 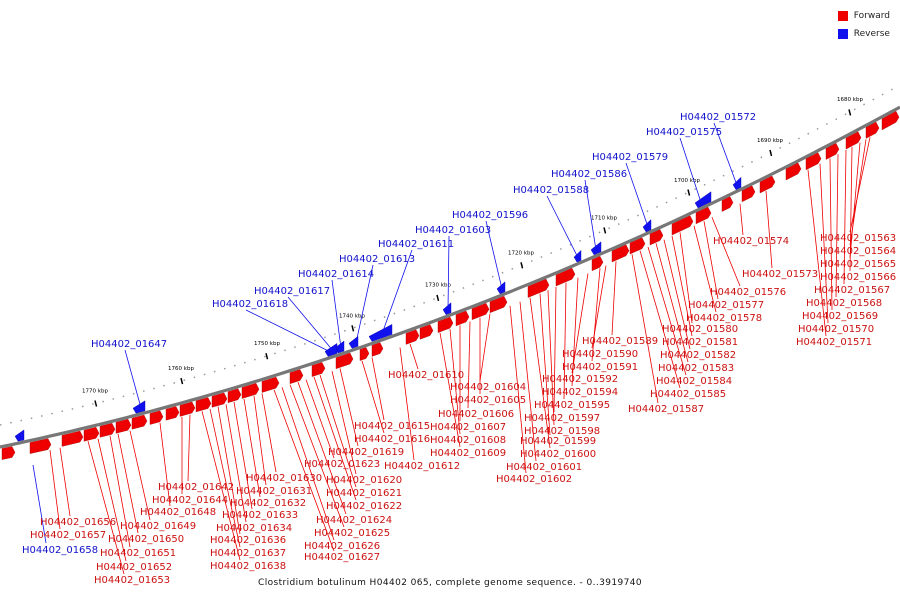 I want to click on forward-gene-label: H04402_01592, so click(x=580, y=379).